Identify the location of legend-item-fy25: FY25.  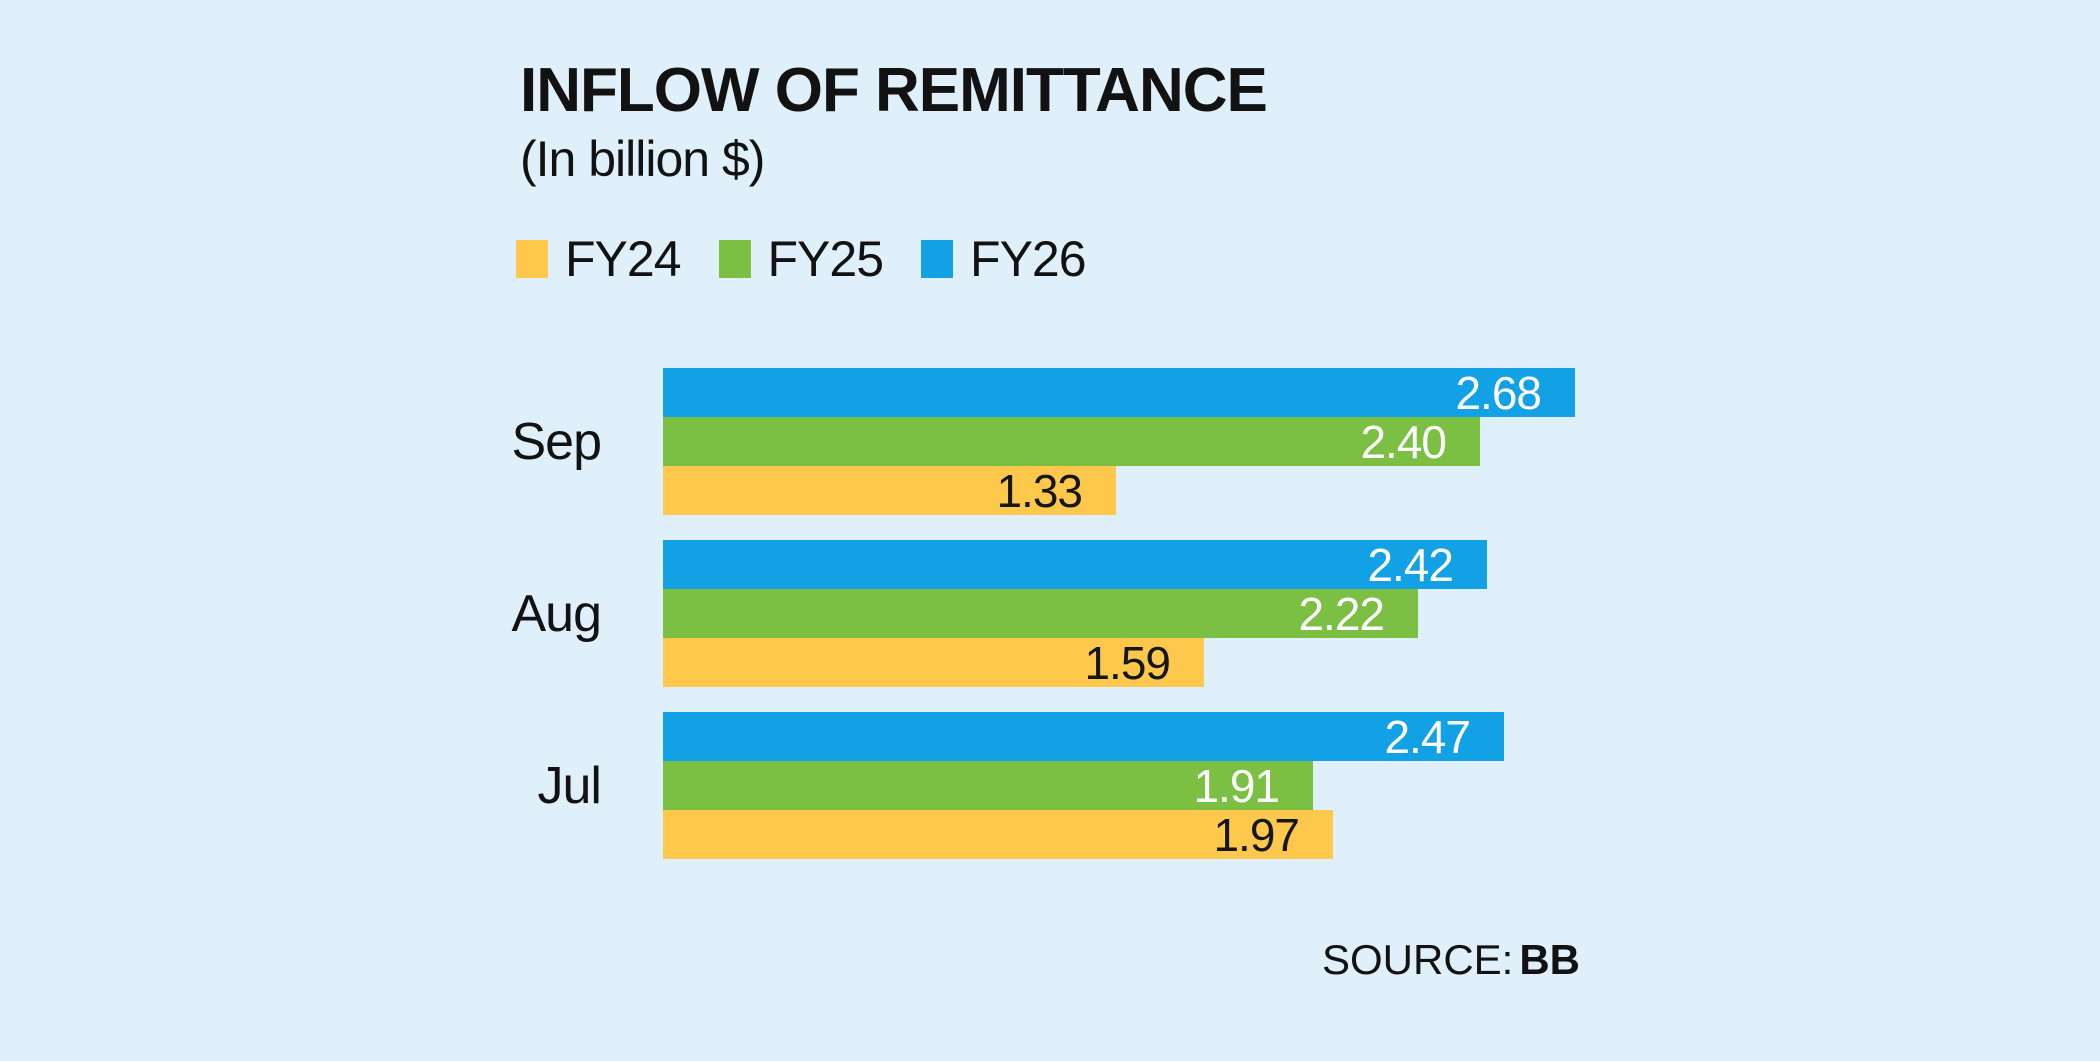
(801, 259).